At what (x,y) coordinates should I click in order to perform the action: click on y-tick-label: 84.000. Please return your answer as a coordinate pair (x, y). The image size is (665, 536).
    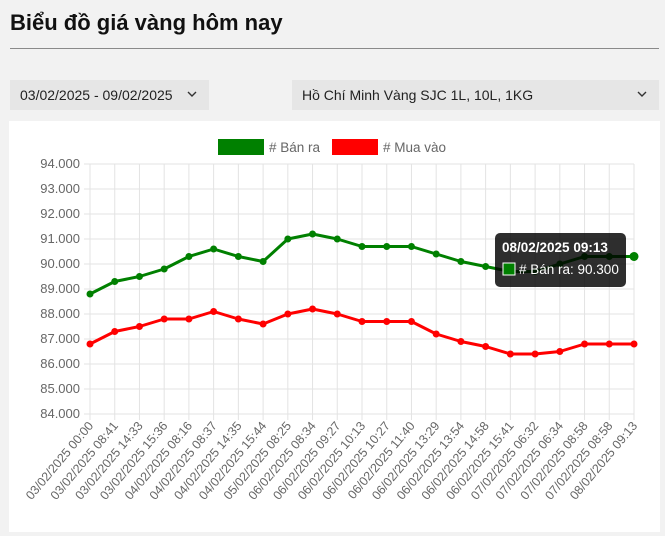
    Looking at the image, I should click on (60, 413).